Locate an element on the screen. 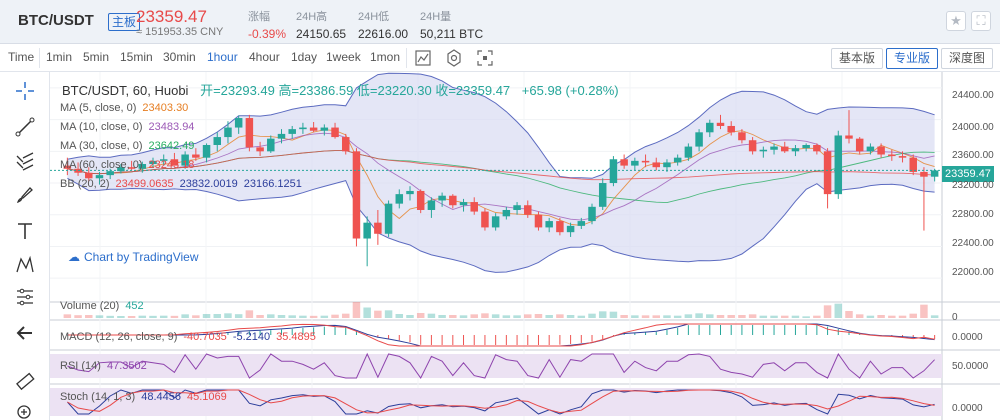  tradingview-watermark: ☁ Chart by TradingView is located at coordinates (133, 257).